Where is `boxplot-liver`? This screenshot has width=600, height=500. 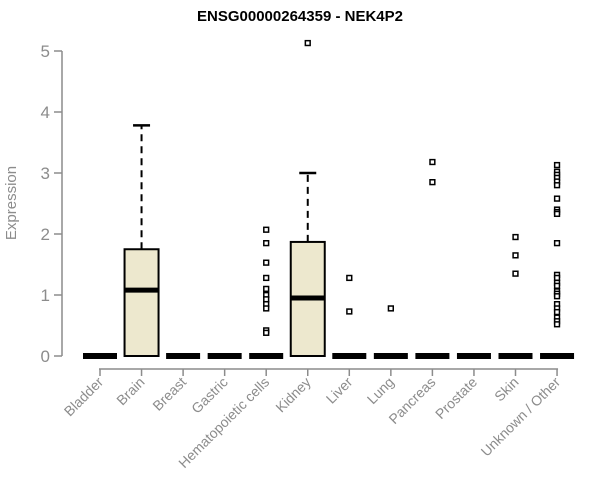
boxplot-liver is located at coordinates (349, 316).